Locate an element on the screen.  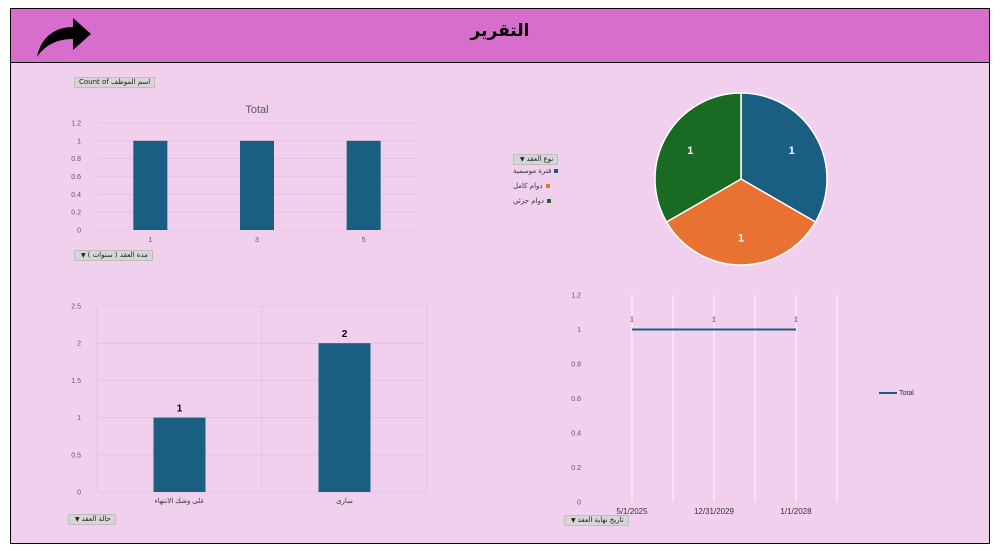
x-tick-label: 5 is located at coordinates (364, 240).